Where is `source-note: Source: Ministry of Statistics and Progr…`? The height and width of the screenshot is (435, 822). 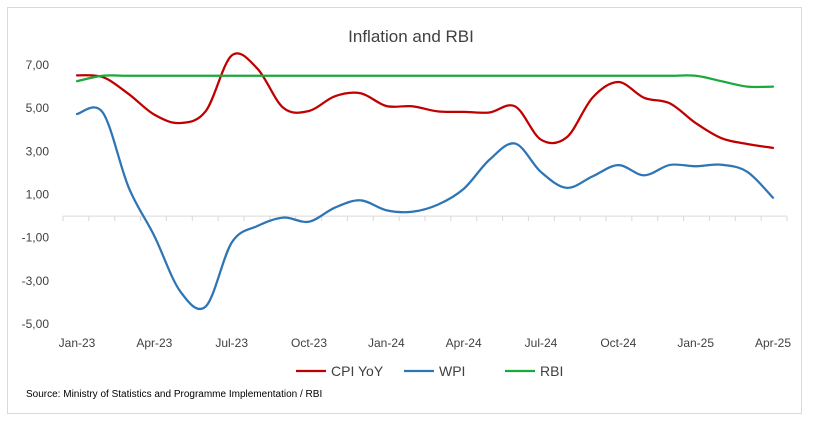 source-note: Source: Ministry of Statistics and Progr… is located at coordinates (174, 394).